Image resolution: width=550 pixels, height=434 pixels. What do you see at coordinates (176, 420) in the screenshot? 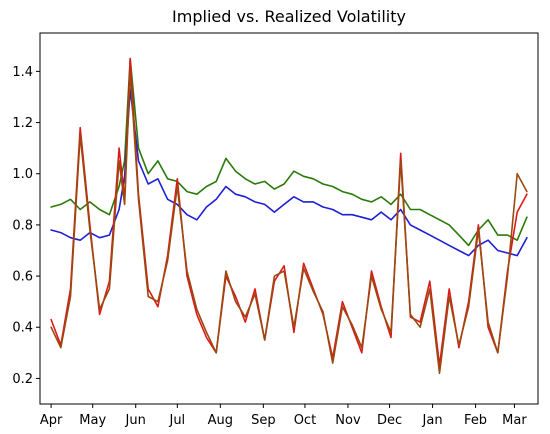
I see `x-tick-label: Jul` at bounding box center [176, 420].